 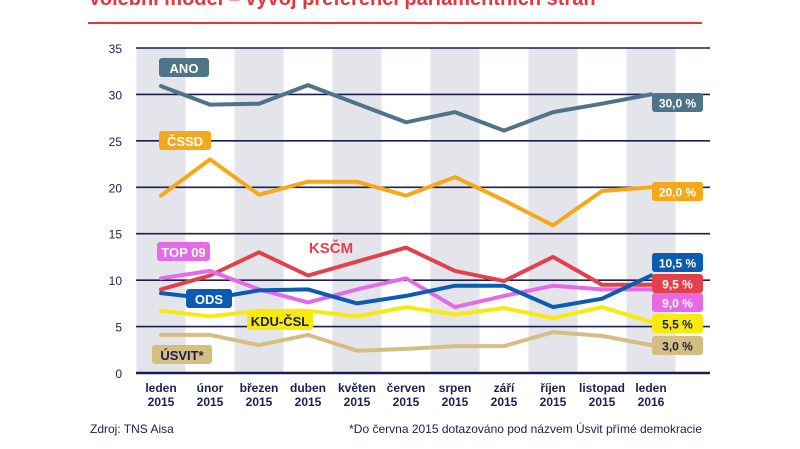 What do you see at coordinates (406, 314) in the screenshot?
I see `series-line-kdu-sl` at bounding box center [406, 314].